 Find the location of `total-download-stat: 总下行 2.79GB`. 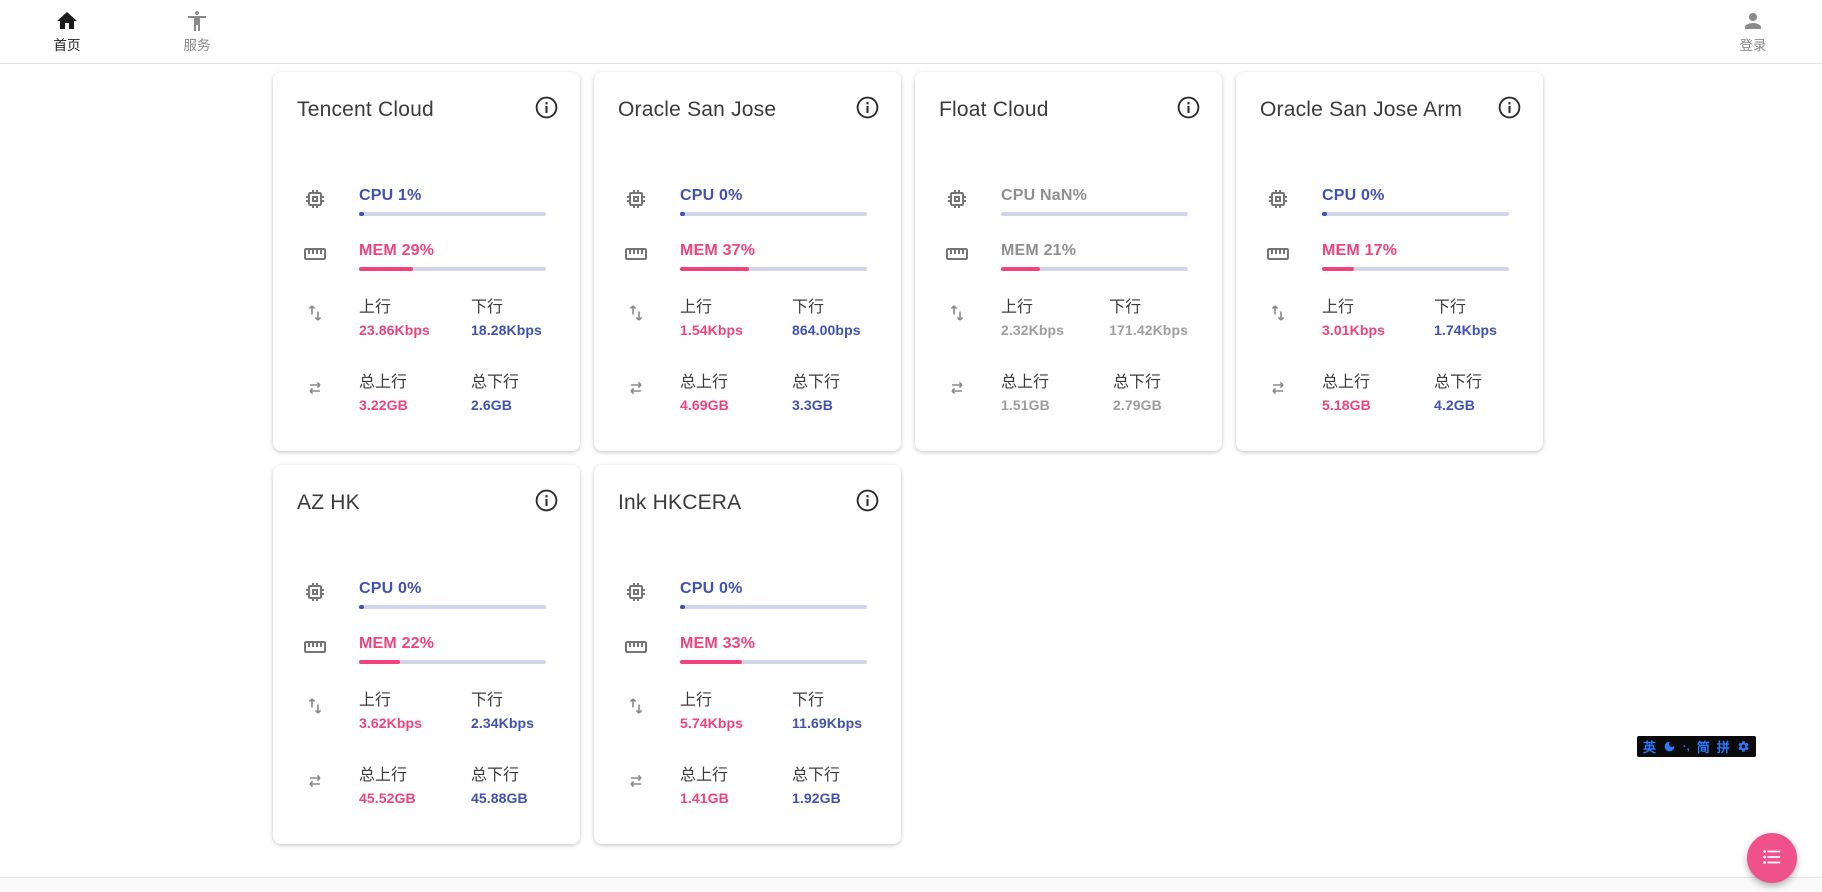

total-download-stat: 总下行 2.79GB is located at coordinates (1137, 390).